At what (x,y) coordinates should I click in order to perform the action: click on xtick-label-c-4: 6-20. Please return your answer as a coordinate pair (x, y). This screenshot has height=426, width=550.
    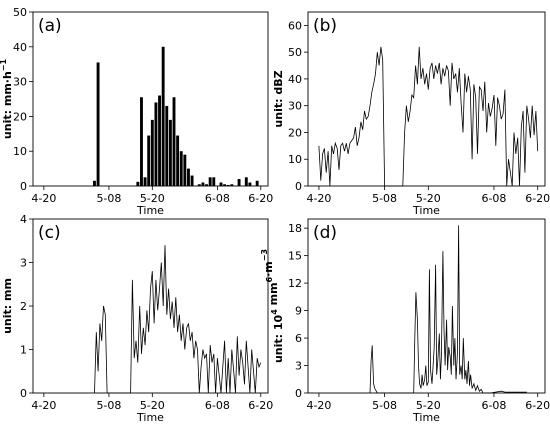
    Looking at the image, I should click on (260, 405).